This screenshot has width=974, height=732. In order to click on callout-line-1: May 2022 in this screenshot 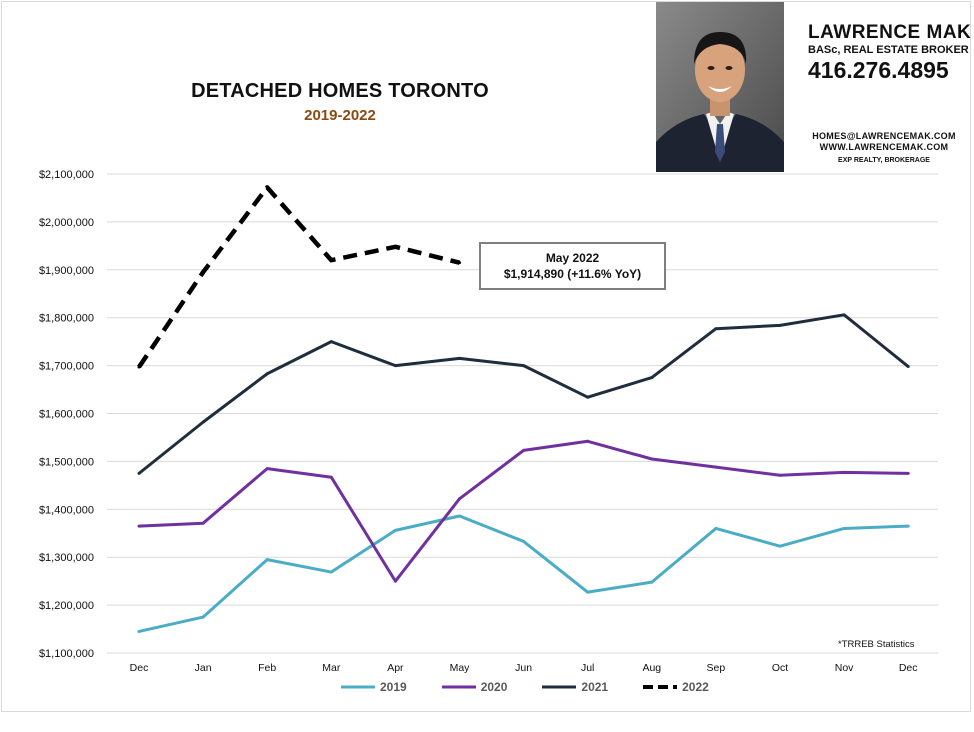, I will do `click(572, 258)`.